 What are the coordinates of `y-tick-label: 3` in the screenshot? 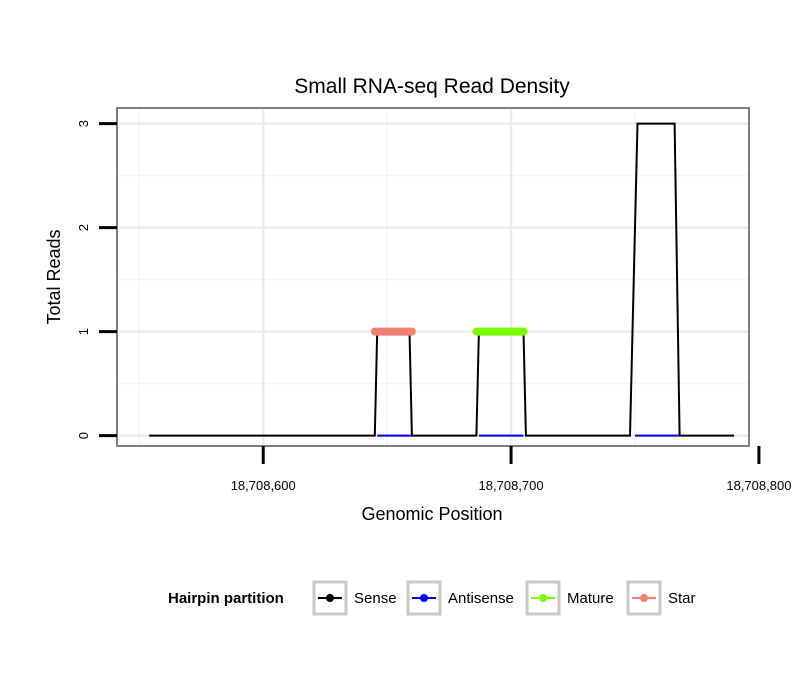 It's located at (83, 123).